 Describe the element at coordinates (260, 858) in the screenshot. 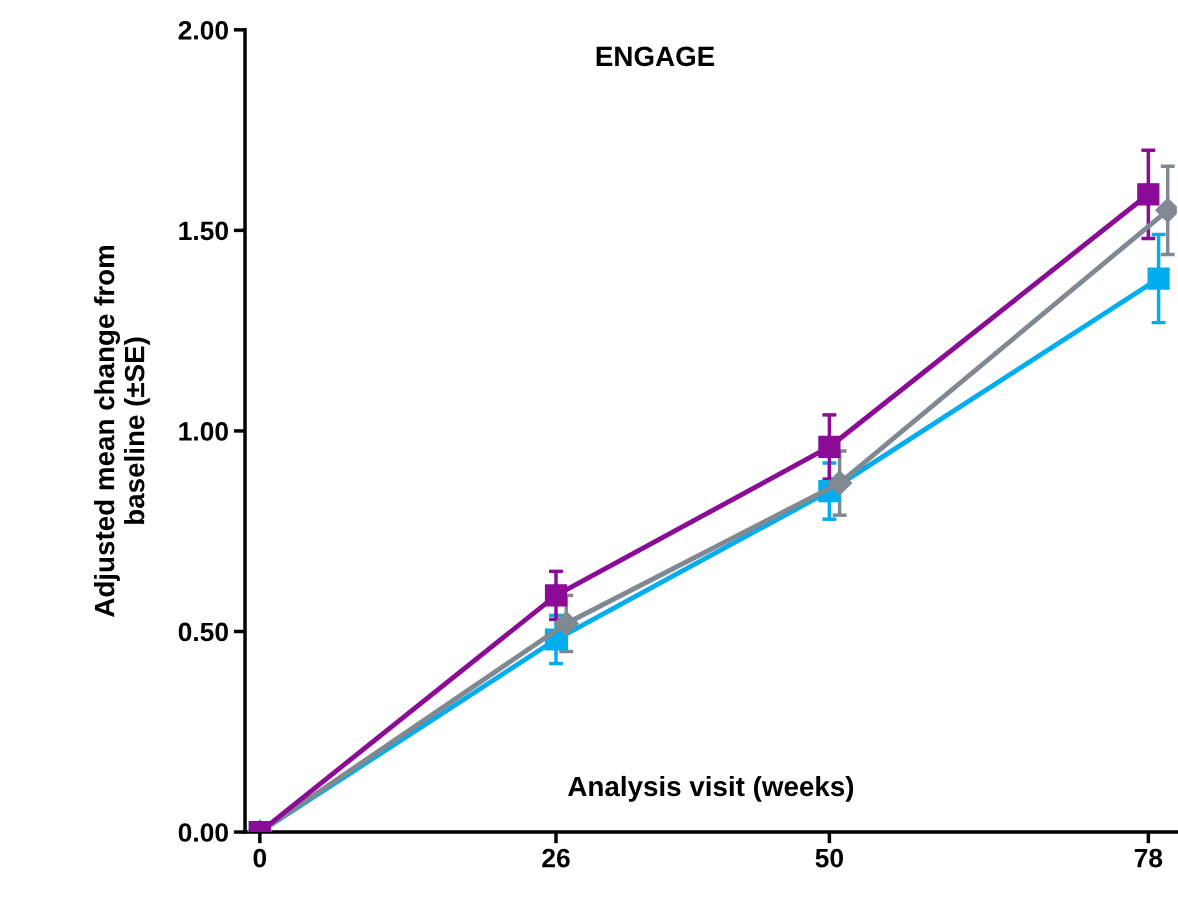

I see `x-tick-label: 0` at that location.